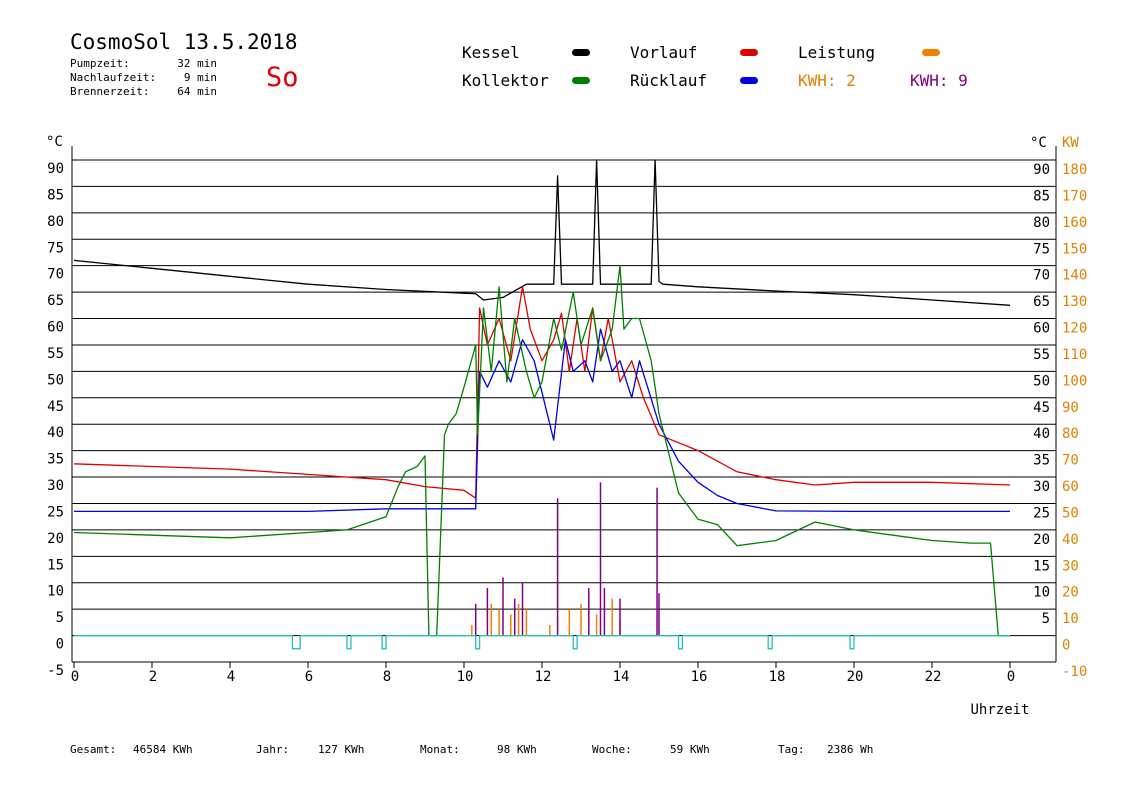 The width and height of the screenshot is (1148, 812). What do you see at coordinates (1074, 329) in the screenshot?
I see `y2-tick-label: 120` at bounding box center [1074, 329].